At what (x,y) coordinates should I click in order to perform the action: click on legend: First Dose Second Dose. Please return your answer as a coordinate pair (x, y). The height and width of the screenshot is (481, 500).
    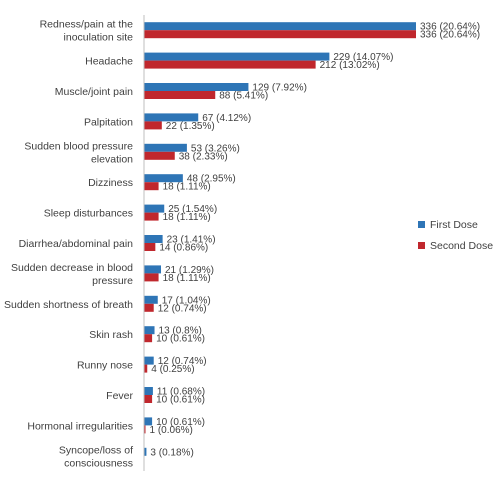
    Looking at the image, I should click on (455, 235).